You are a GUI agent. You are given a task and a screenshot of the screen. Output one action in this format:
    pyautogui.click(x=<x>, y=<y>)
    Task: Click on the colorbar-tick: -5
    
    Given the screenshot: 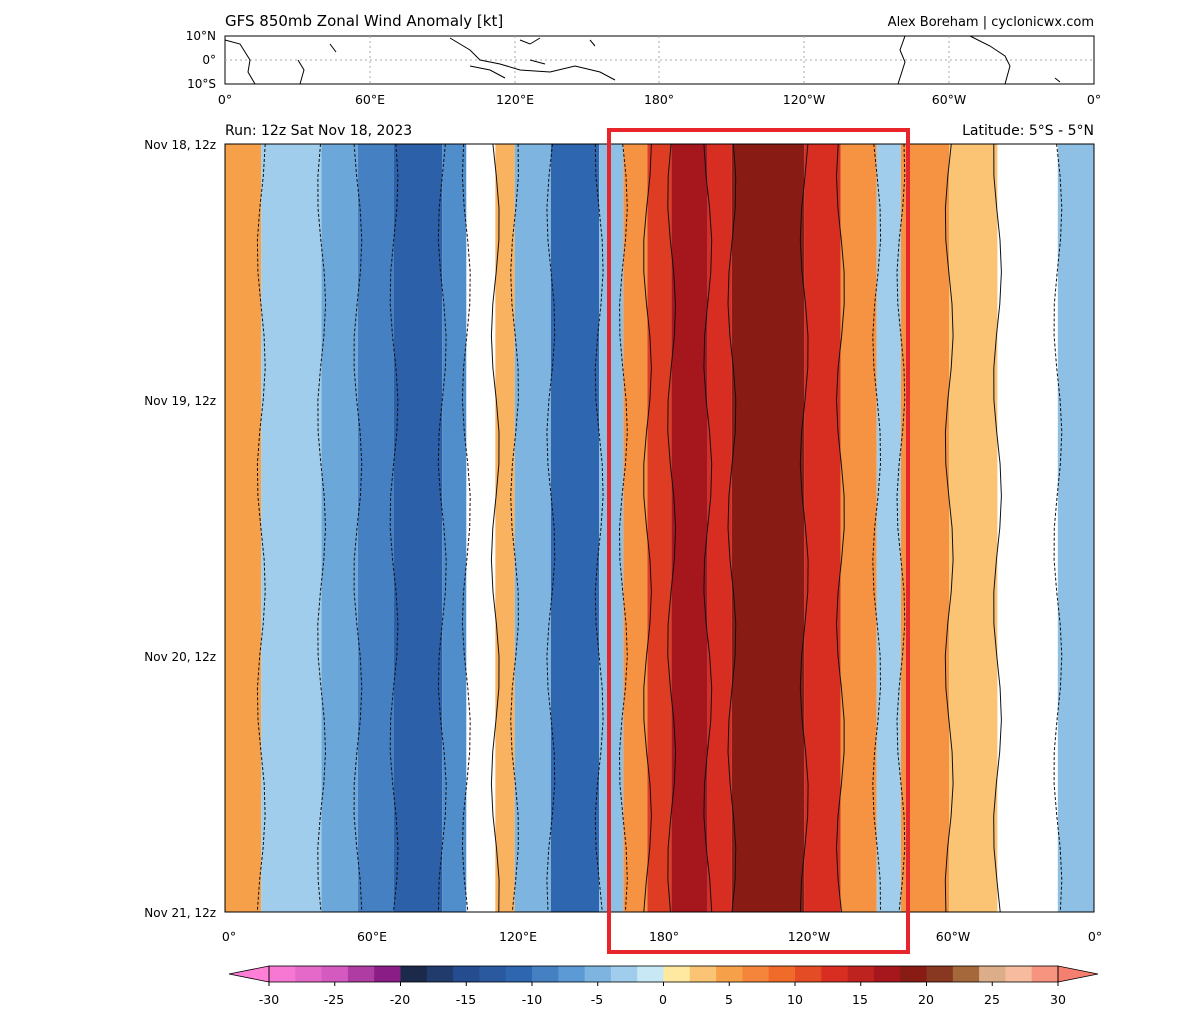 What is the action you would take?
    pyautogui.click(x=597, y=999)
    